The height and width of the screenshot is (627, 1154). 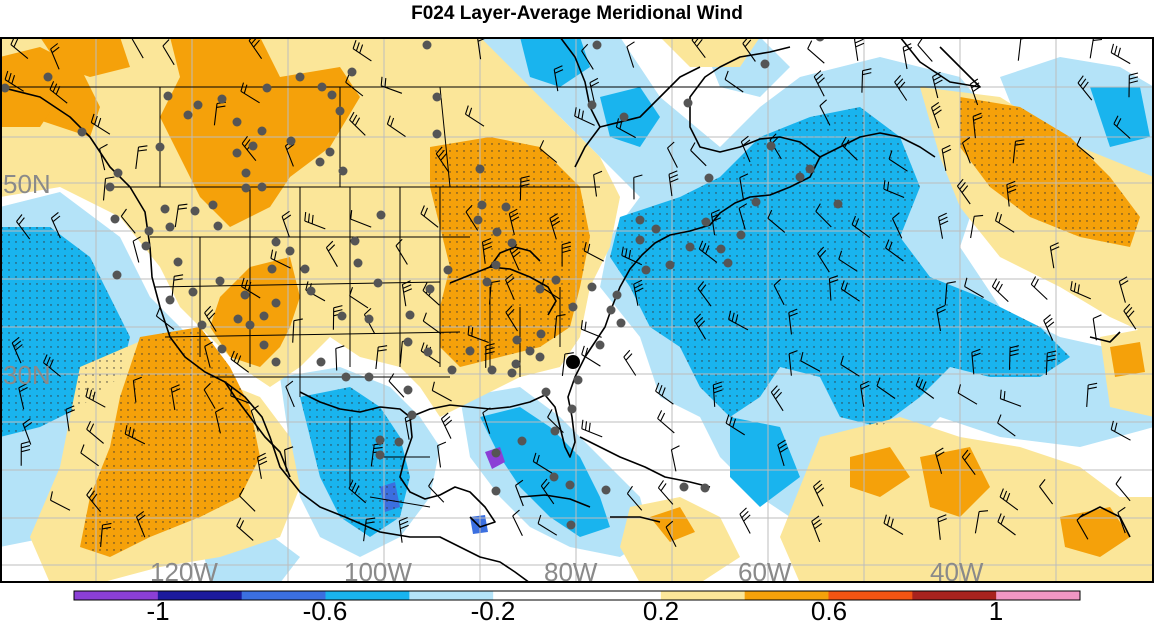 I want to click on colorbar-segments, so click(x=577, y=595).